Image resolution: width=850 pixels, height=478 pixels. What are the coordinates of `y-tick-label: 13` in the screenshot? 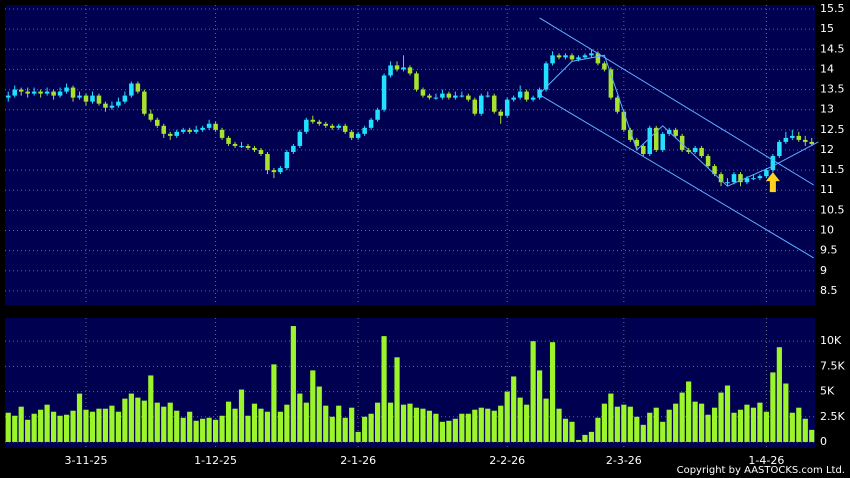 It's located at (827, 109).